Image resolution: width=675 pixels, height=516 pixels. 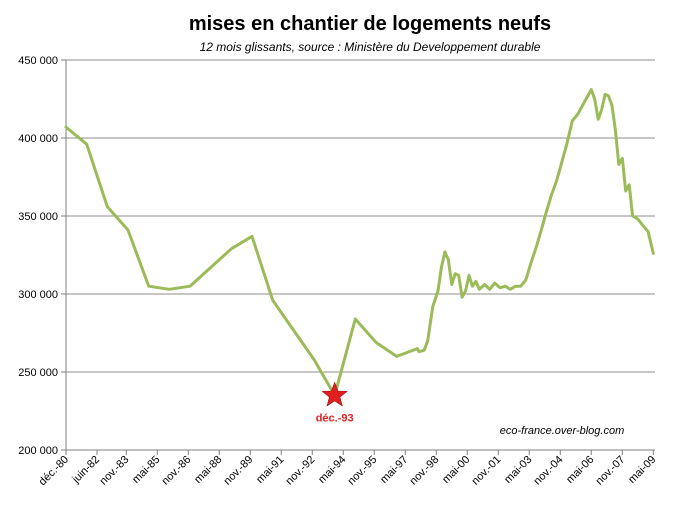 I want to click on x-tick-label-16: nov.-04, so click(x=549, y=471).